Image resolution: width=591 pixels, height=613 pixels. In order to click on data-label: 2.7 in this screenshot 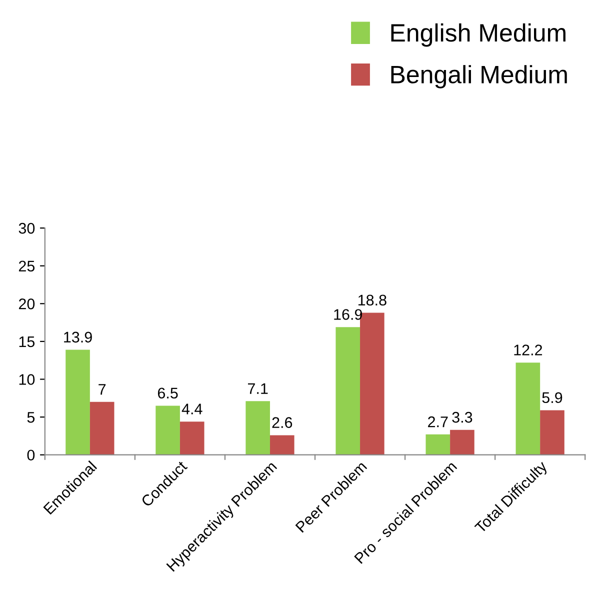, I will do `click(438, 422)`.